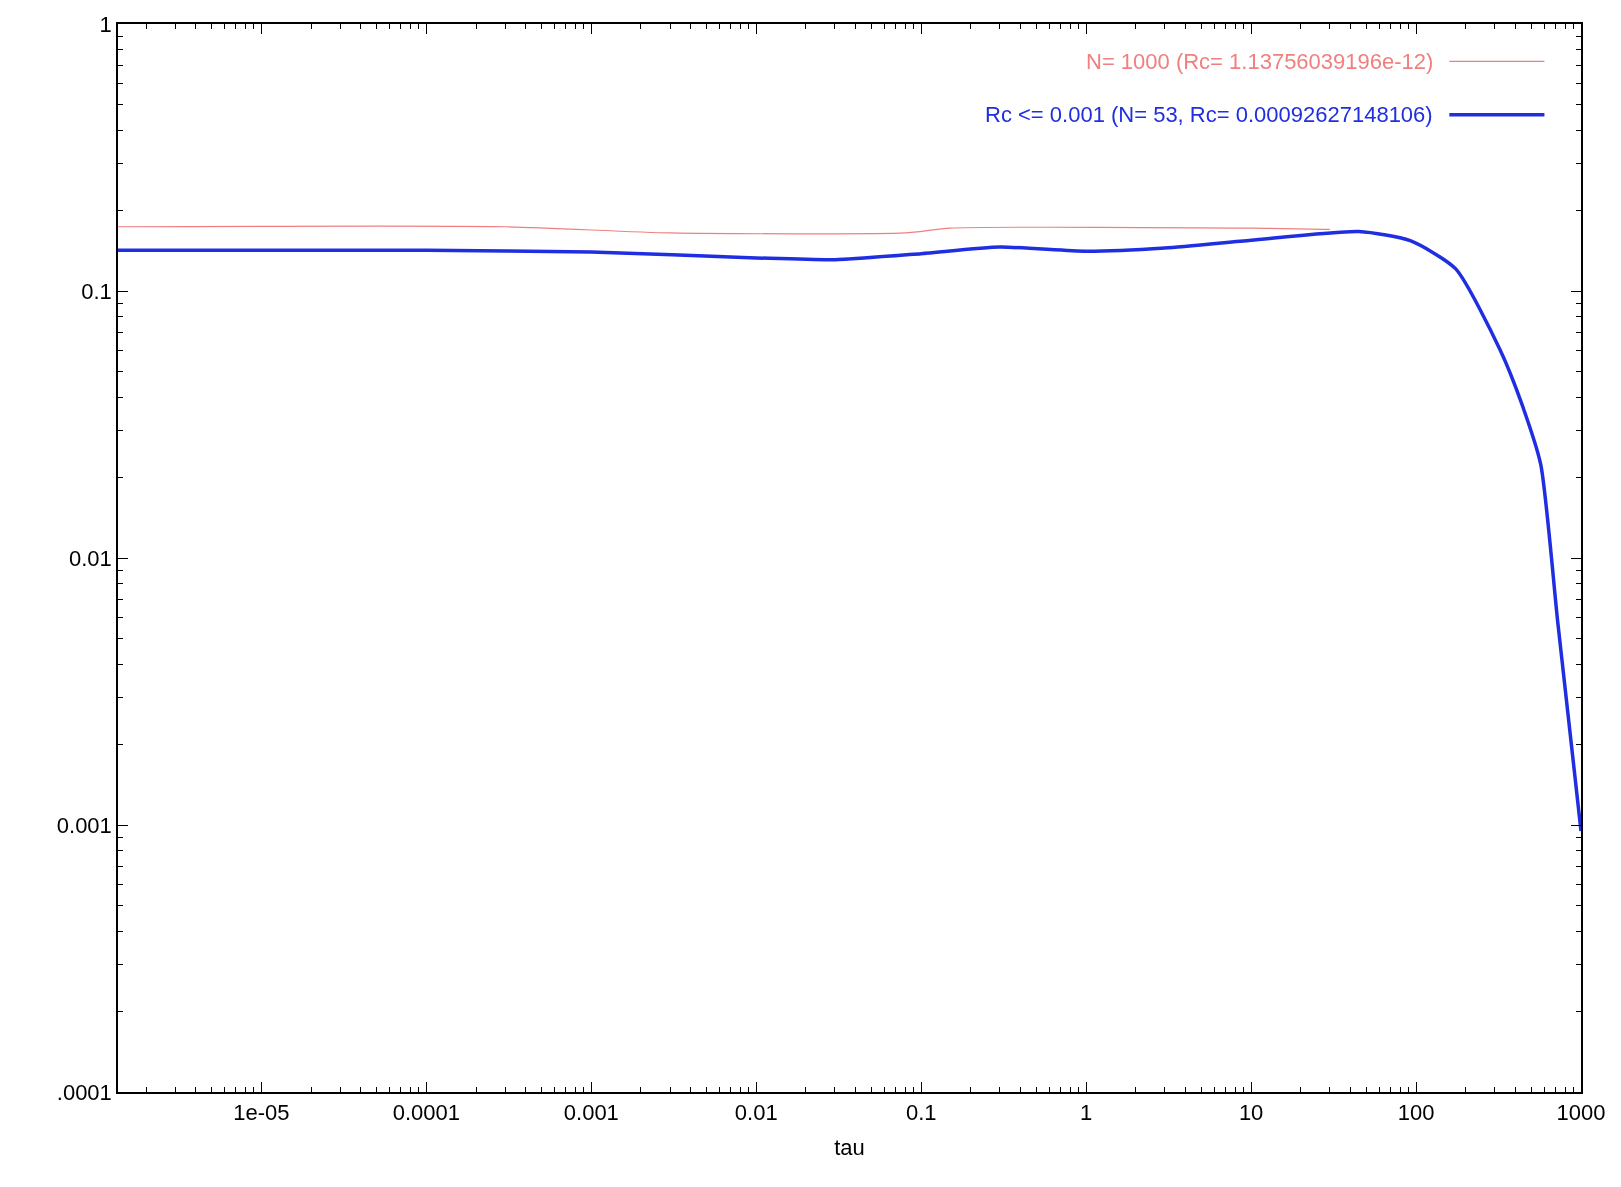  Describe the element at coordinates (1260, 61) in the screenshot. I see `legend-label: N= 1000 (Rc= 1.13756039196e-12)` at that location.